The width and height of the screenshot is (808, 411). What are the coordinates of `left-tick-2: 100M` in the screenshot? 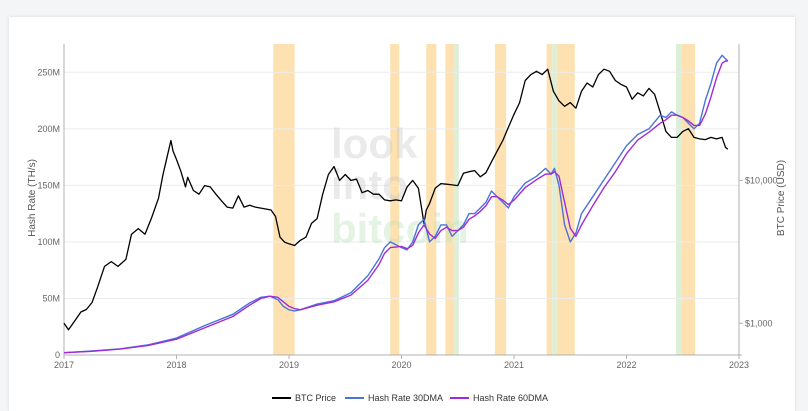 It's located at (48, 242).